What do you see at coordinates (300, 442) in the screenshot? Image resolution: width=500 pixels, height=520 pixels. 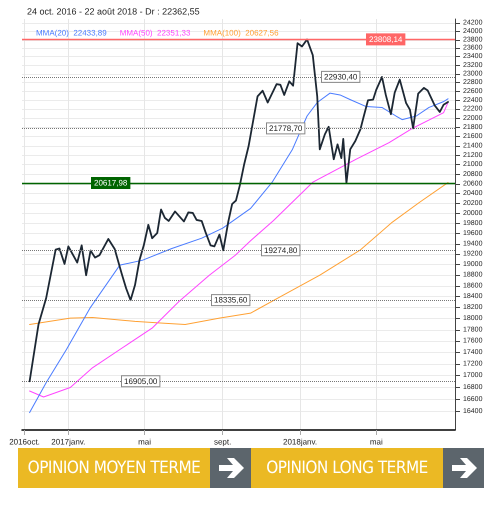 I see `x-tick-label: 2018janv.` at bounding box center [300, 442].